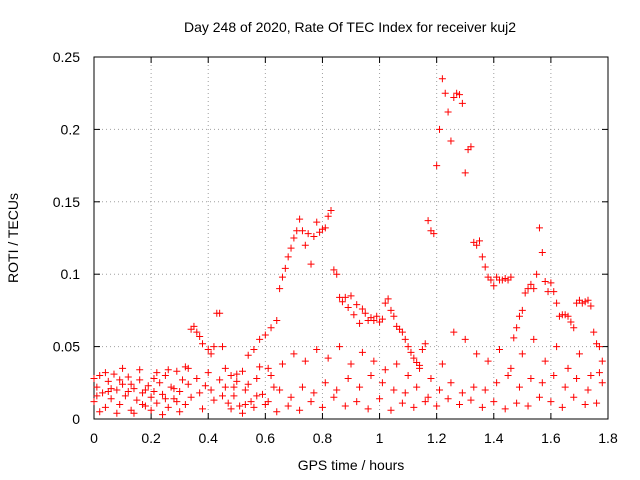  What do you see at coordinates (76, 419) in the screenshot?
I see `y-tick-label: 0` at bounding box center [76, 419].